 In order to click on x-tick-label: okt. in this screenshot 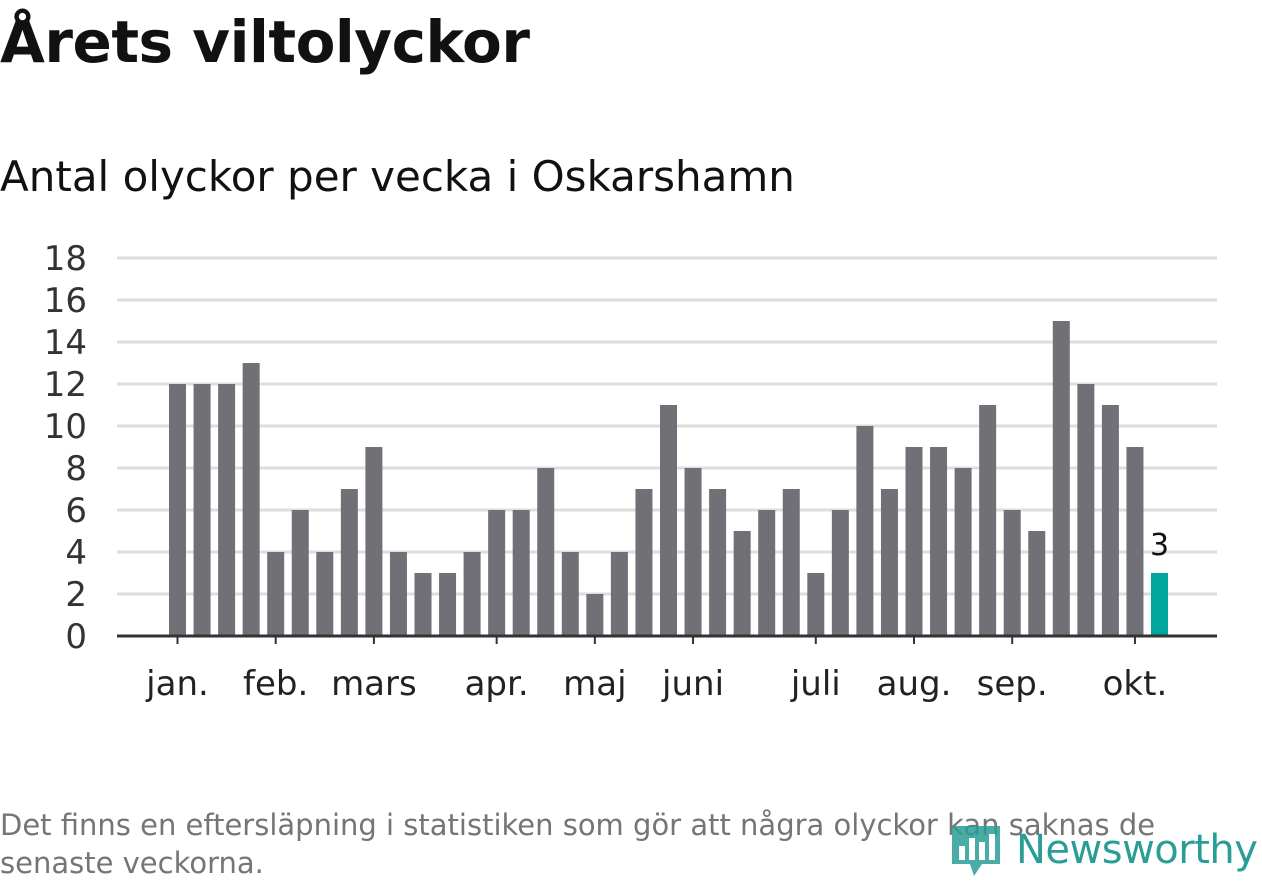, I will do `click(1135, 684)`.